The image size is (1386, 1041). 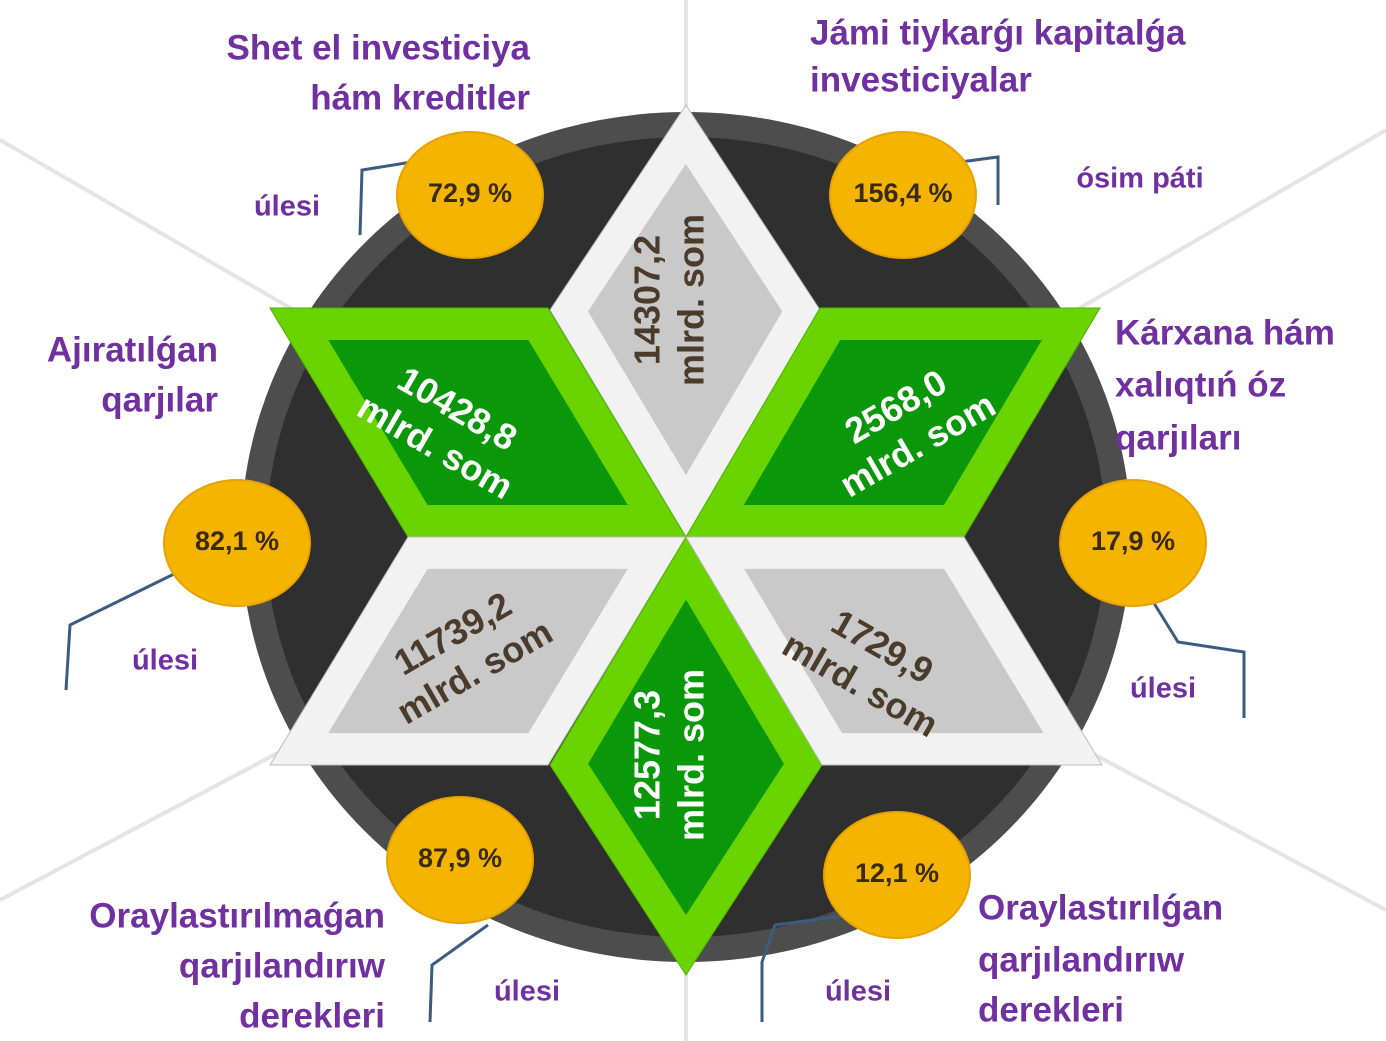 What do you see at coordinates (669, 755) in the screenshot?
I see `value-label: 12577,3 mlrd. som` at bounding box center [669, 755].